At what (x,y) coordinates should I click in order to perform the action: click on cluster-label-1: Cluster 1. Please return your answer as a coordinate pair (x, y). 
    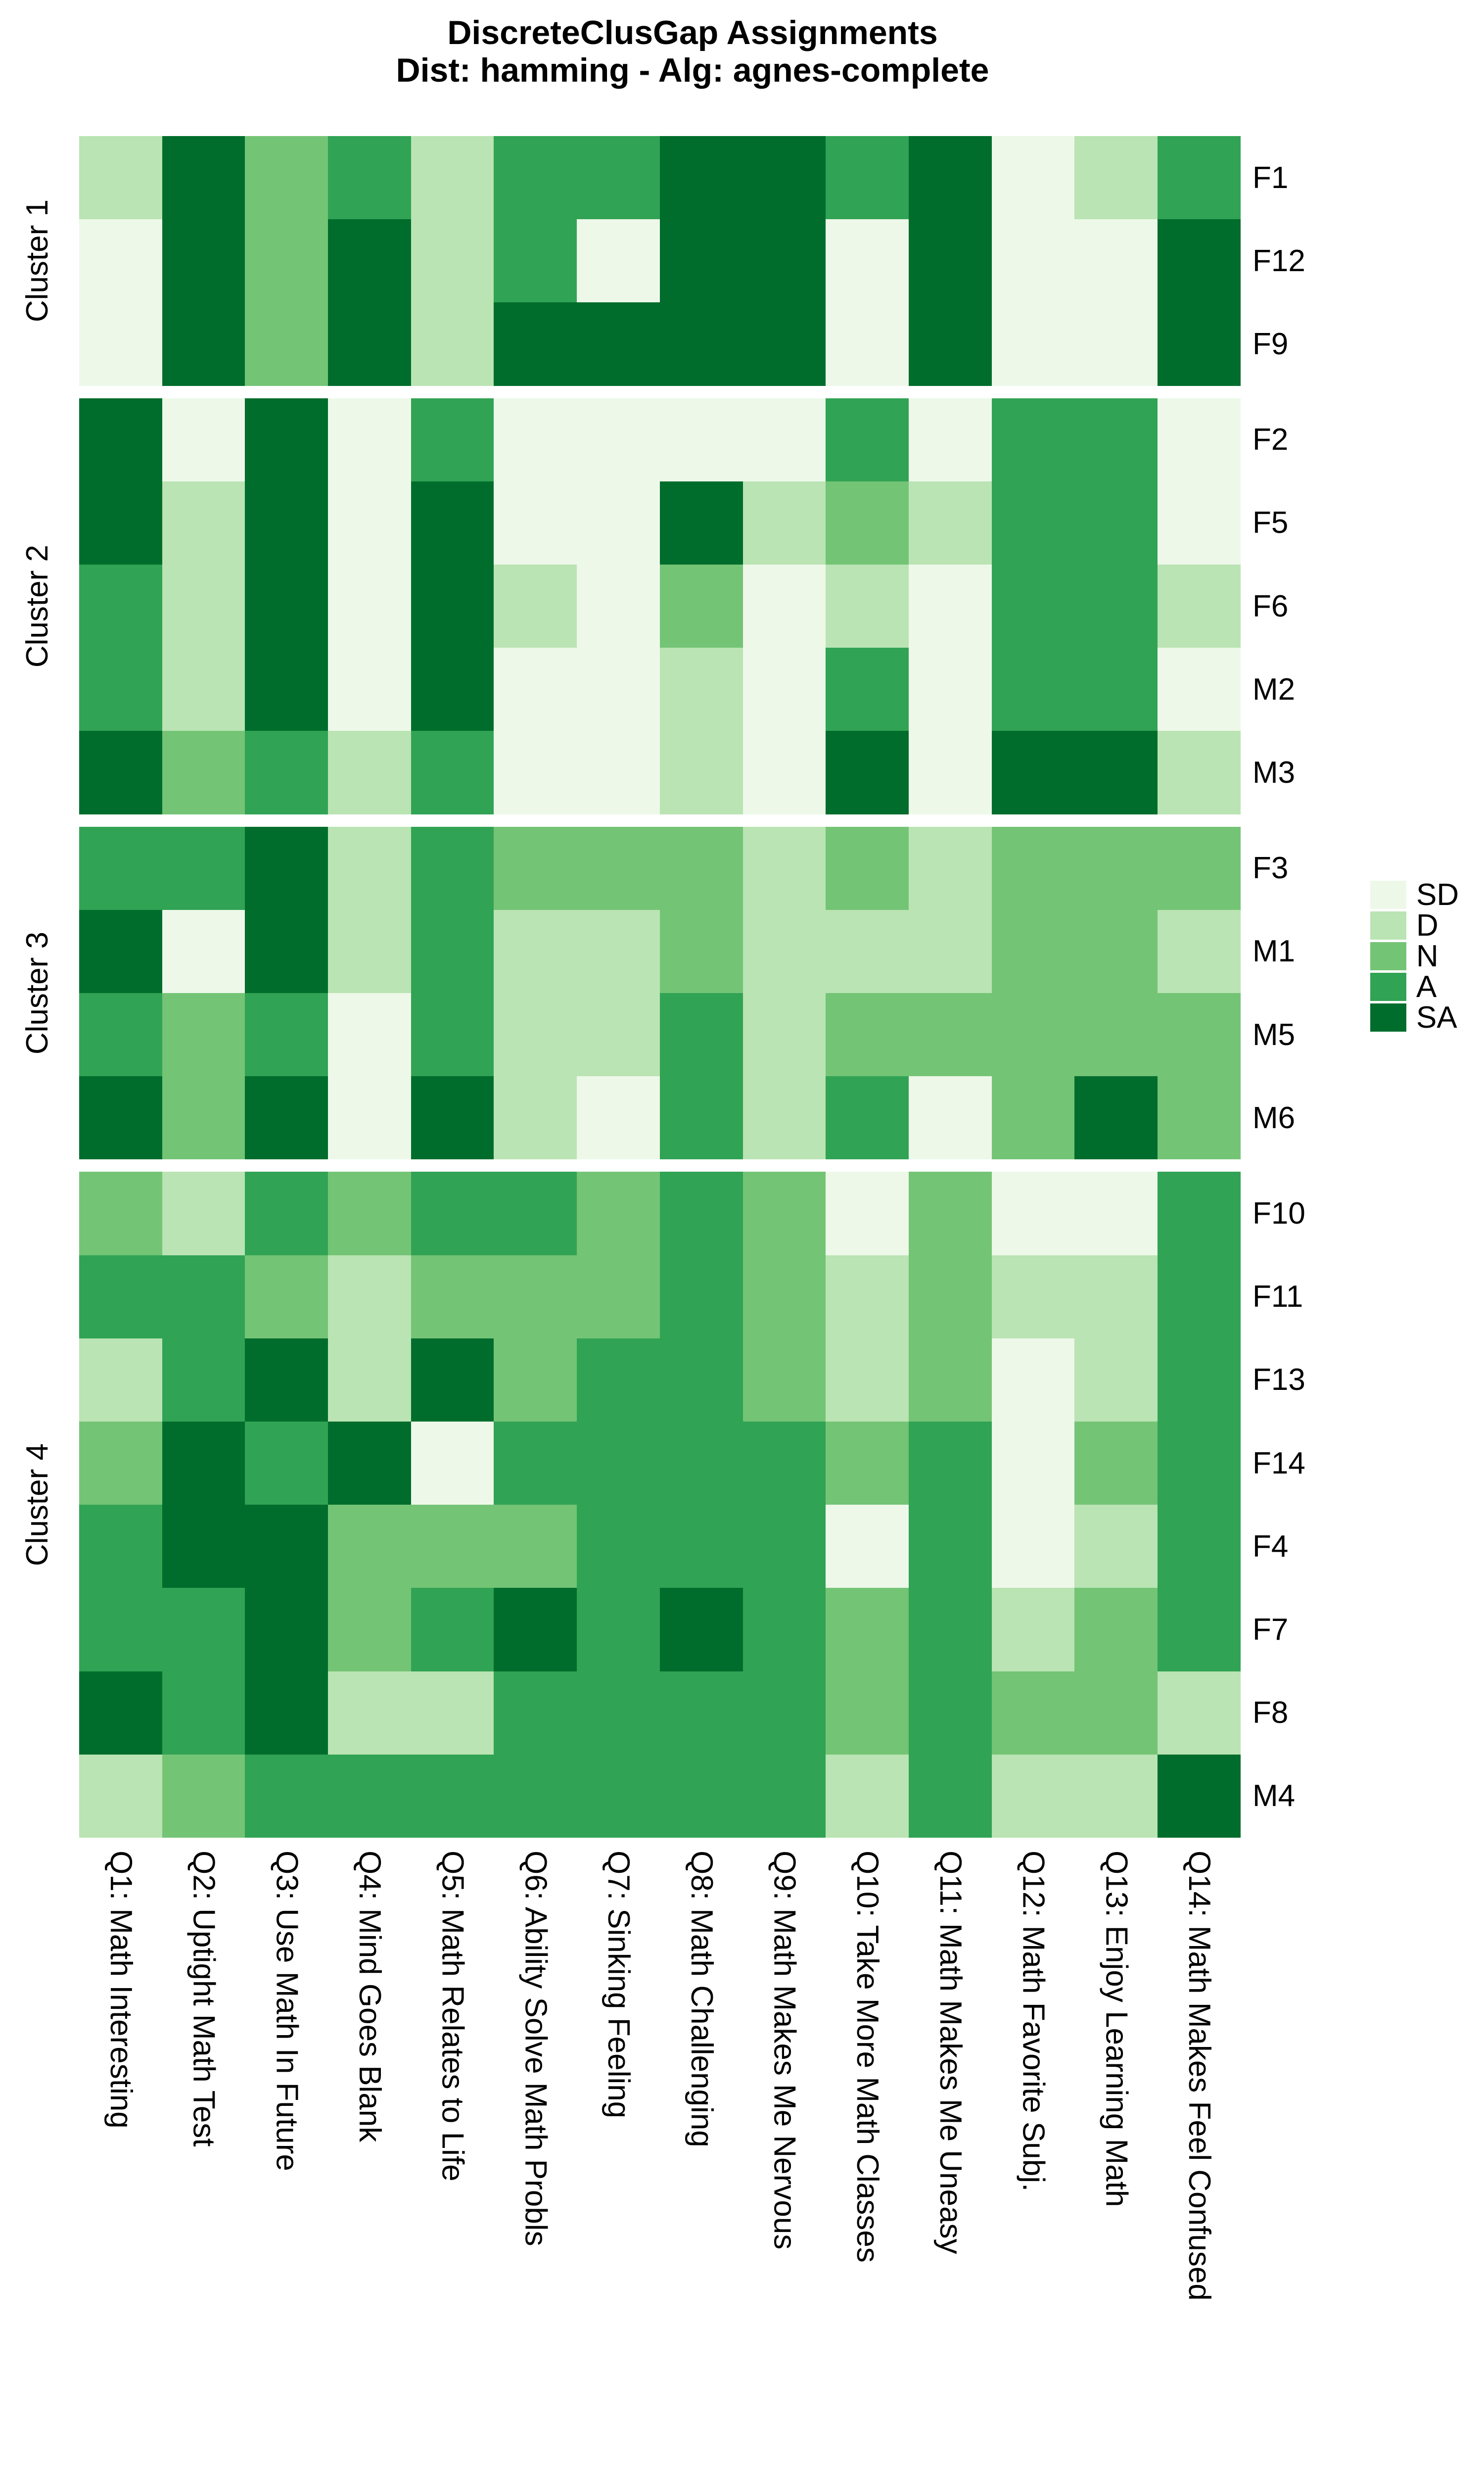
    Looking at the image, I should click on (37, 261).